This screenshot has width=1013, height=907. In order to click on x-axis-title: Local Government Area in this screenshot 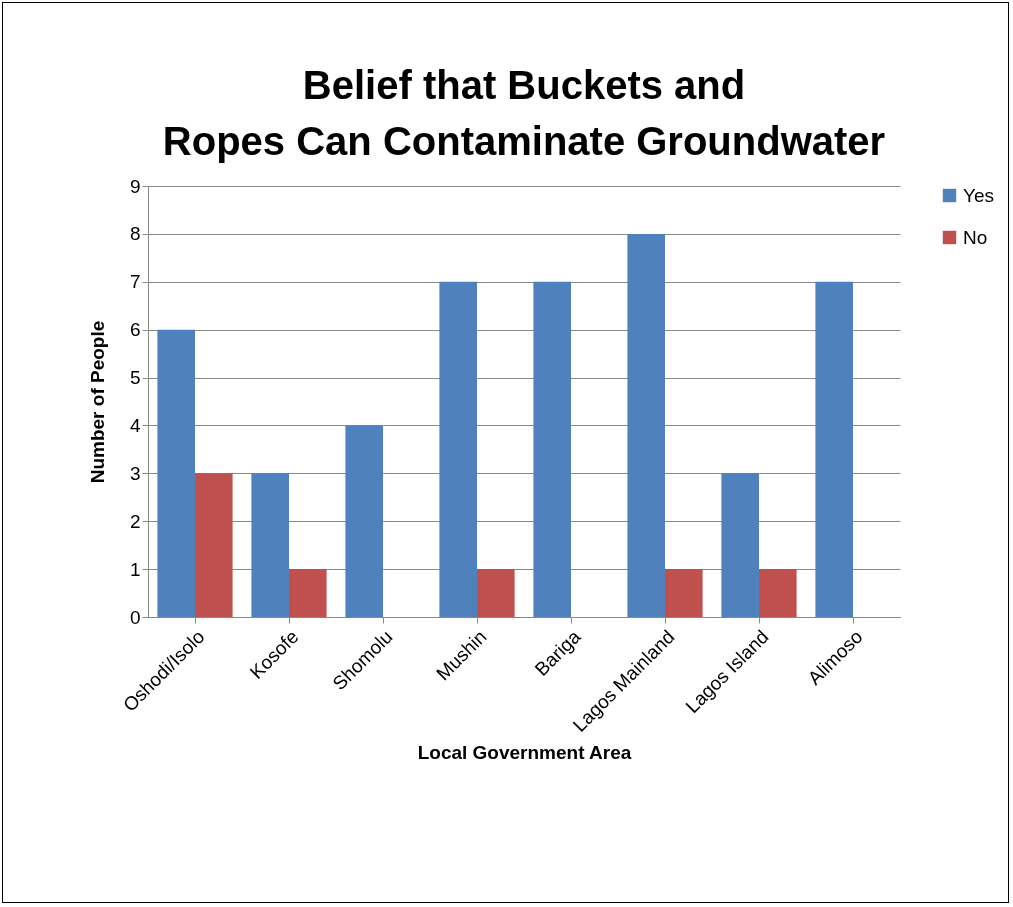, I will do `click(524, 752)`.